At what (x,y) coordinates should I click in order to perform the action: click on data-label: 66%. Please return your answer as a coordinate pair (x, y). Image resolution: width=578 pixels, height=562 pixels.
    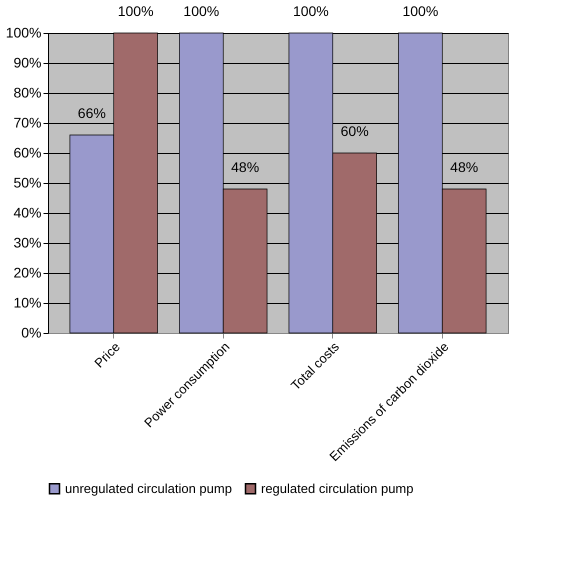
    Looking at the image, I should click on (92, 113).